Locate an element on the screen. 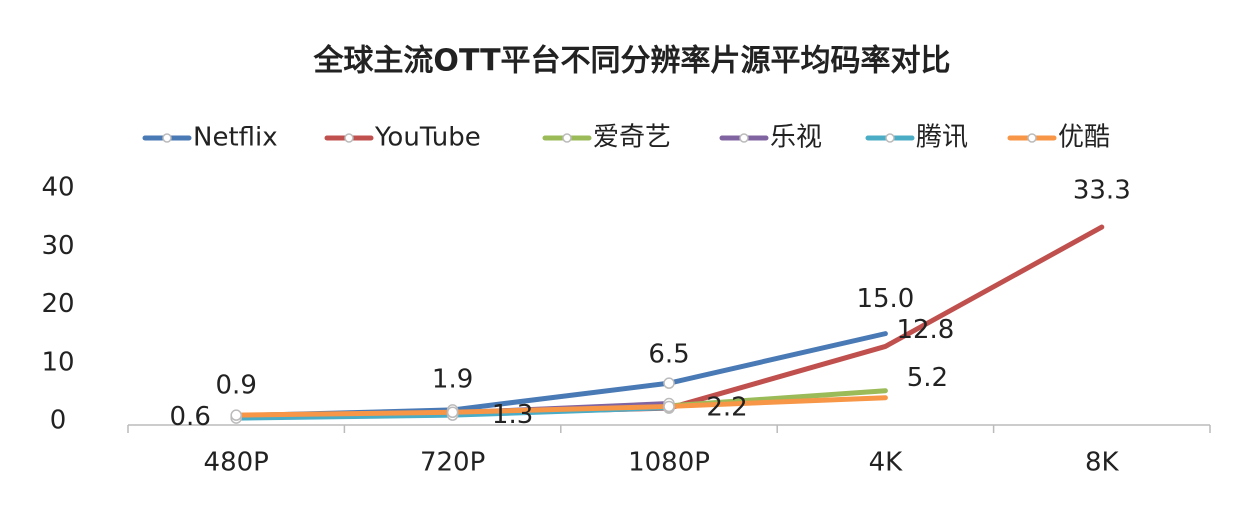  data-label: 1.9 is located at coordinates (452, 379).